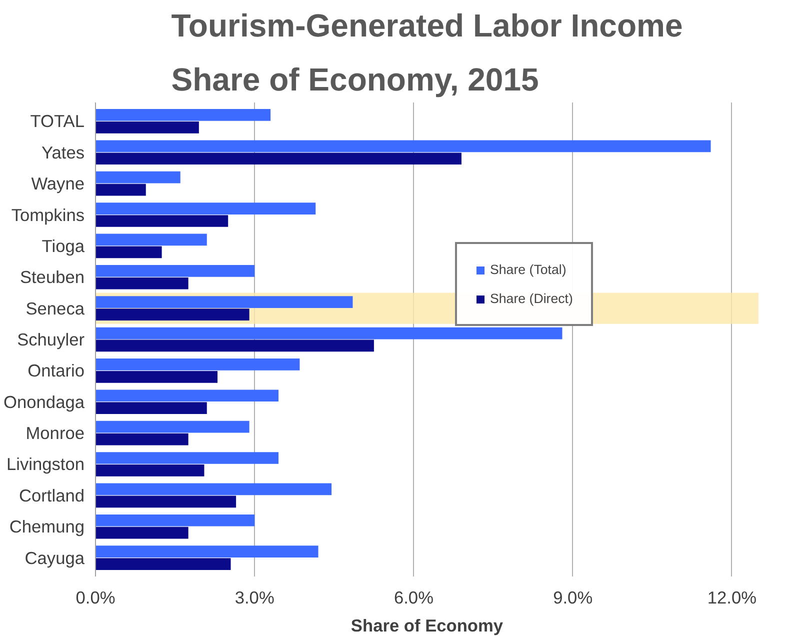  I want to click on y-tick-label: Chemung, so click(47, 526).